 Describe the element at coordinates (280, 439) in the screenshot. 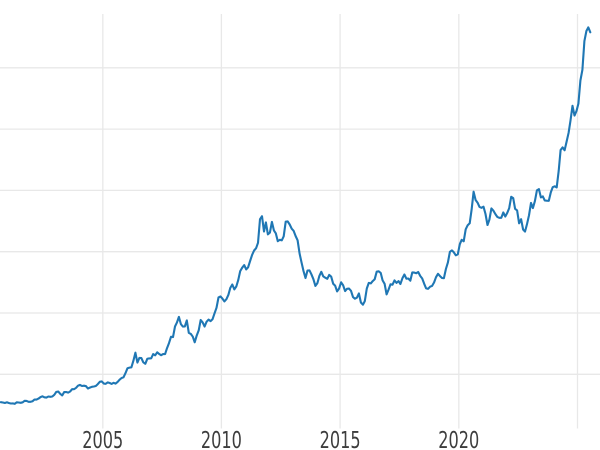

I see `x-axis-tick-labels: 2005 2010 2015 2020` at that location.